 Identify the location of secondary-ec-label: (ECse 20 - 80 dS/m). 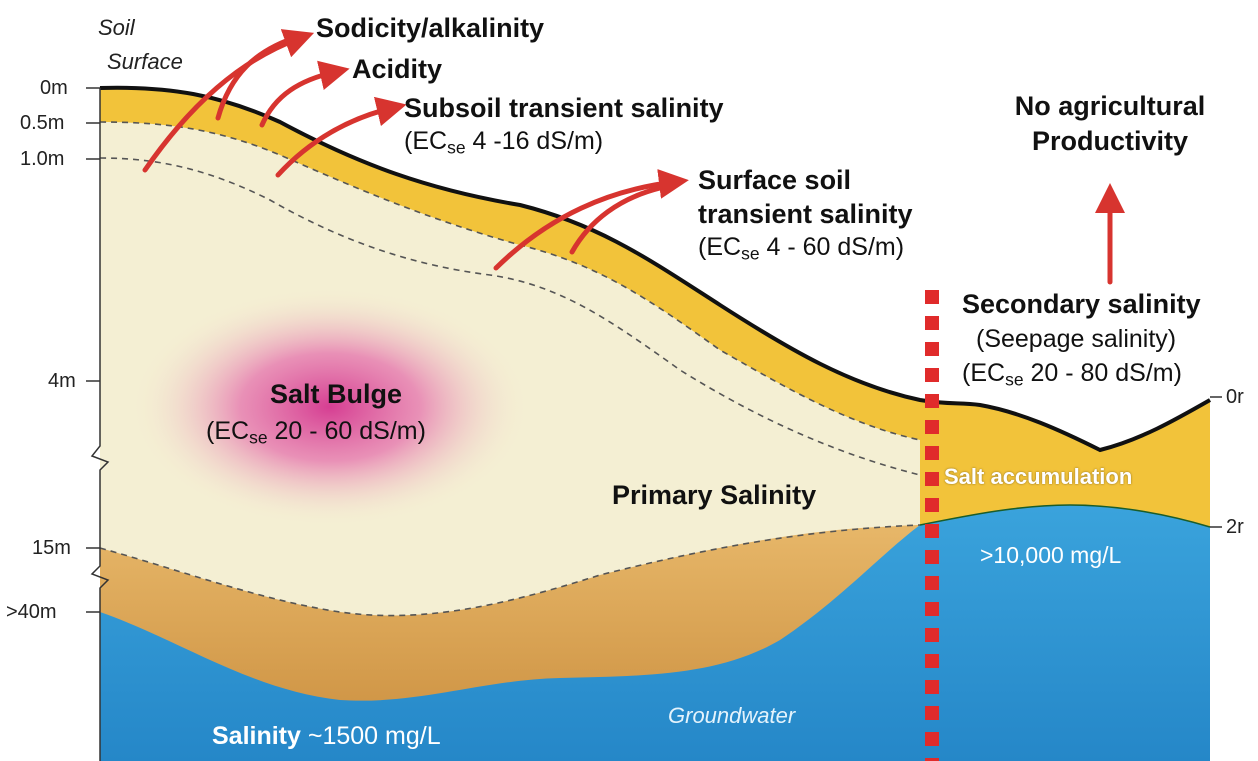
(1072, 374).